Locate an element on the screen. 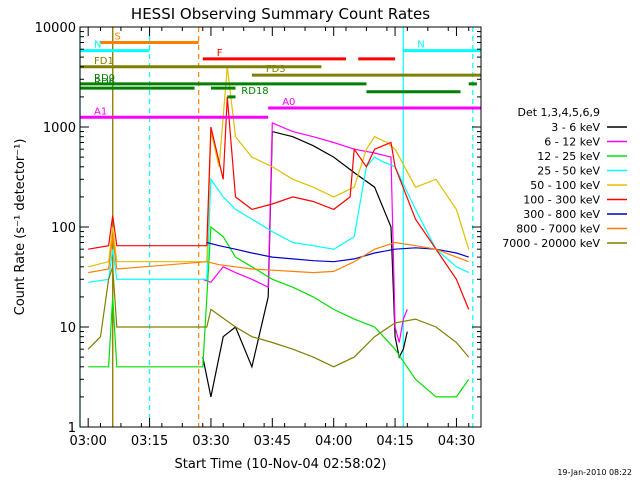 This screenshot has width=640, height=480. y-tick-label: 10000 is located at coordinates (55, 28).